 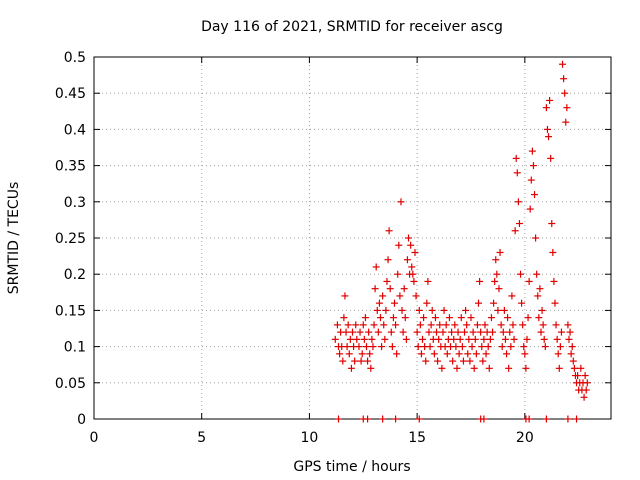 I want to click on y-tick-label: 0.35, so click(x=70, y=167).